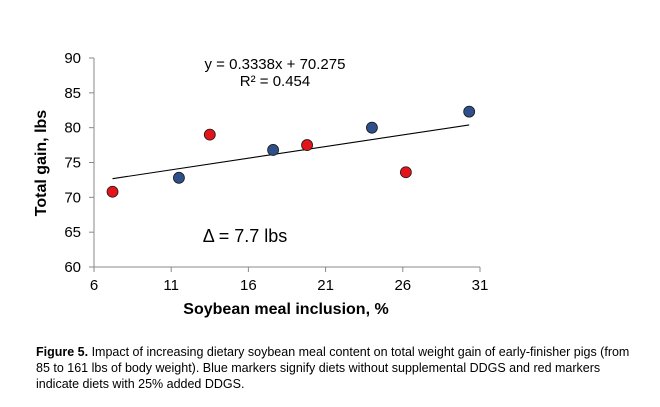  Describe the element at coordinates (72, 58) in the screenshot. I see `y-tick-label: 90` at that location.